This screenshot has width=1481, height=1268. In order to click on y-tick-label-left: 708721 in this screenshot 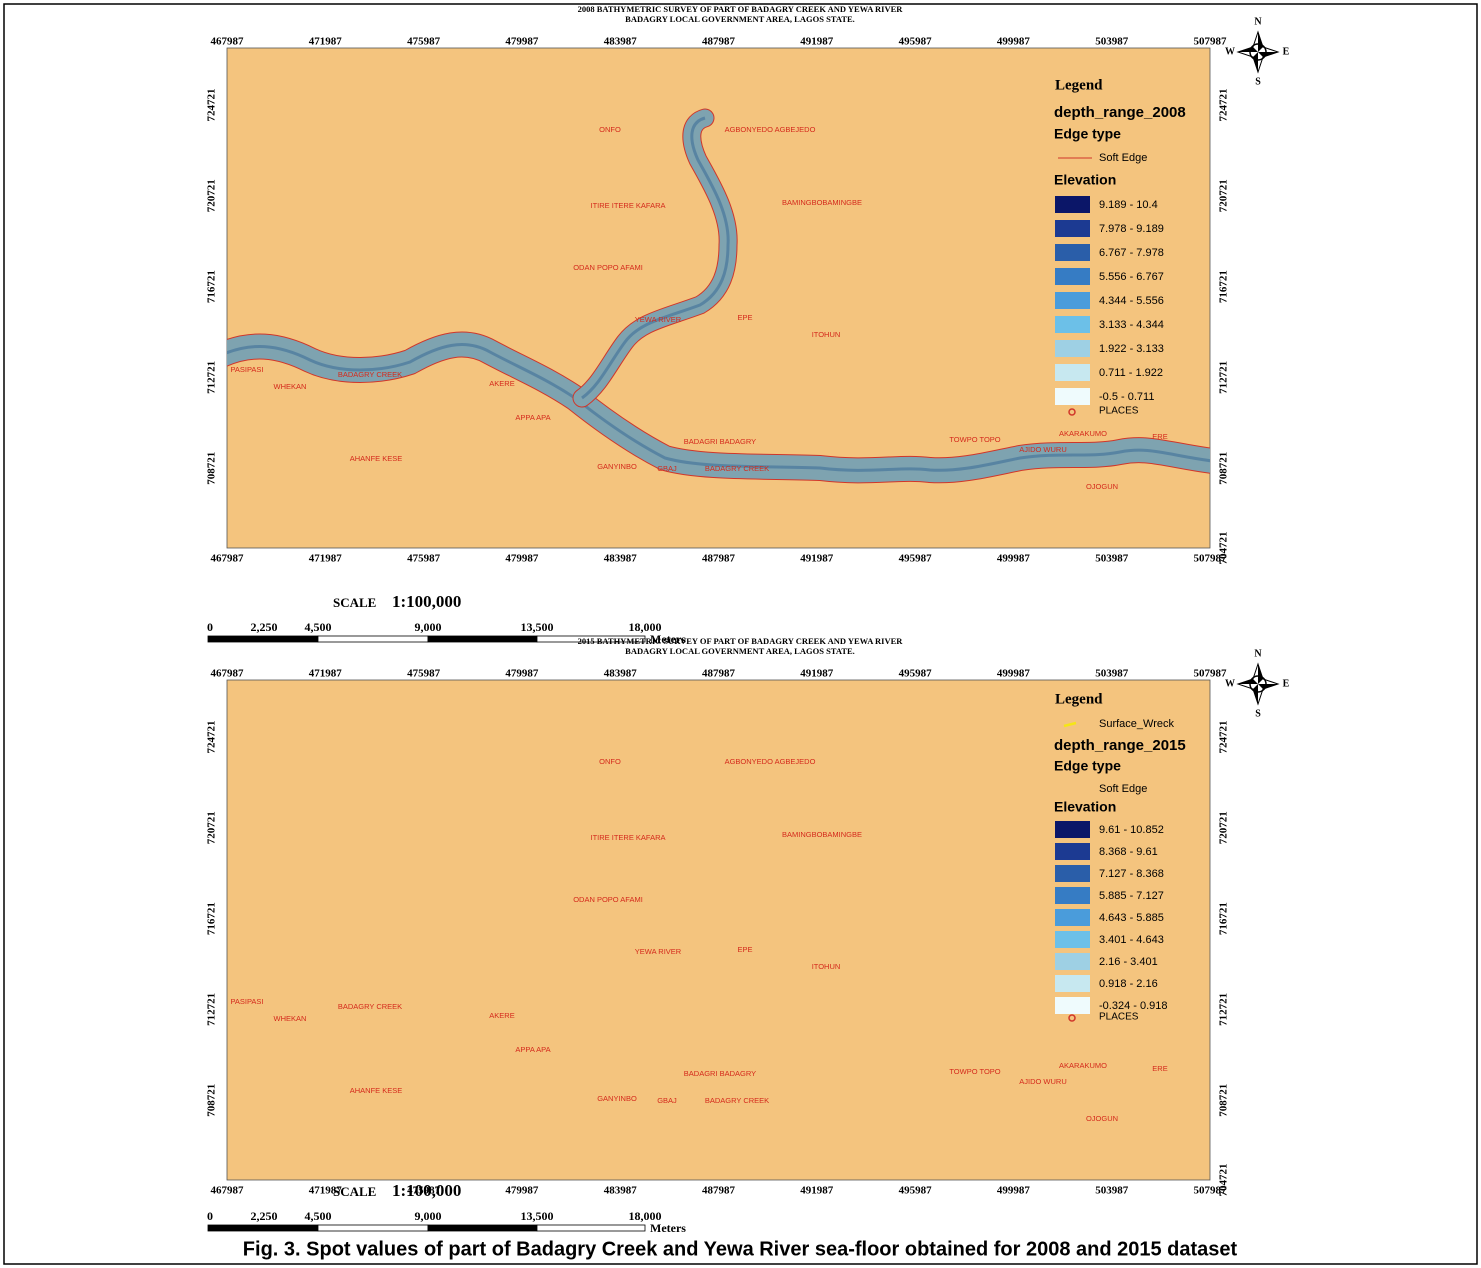, I will do `click(212, 468)`.